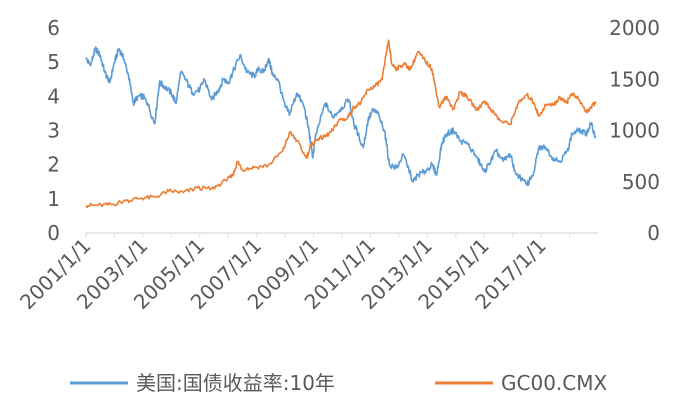  Describe the element at coordinates (641, 182) in the screenshot. I see `y-right-tick-label: 500` at that location.